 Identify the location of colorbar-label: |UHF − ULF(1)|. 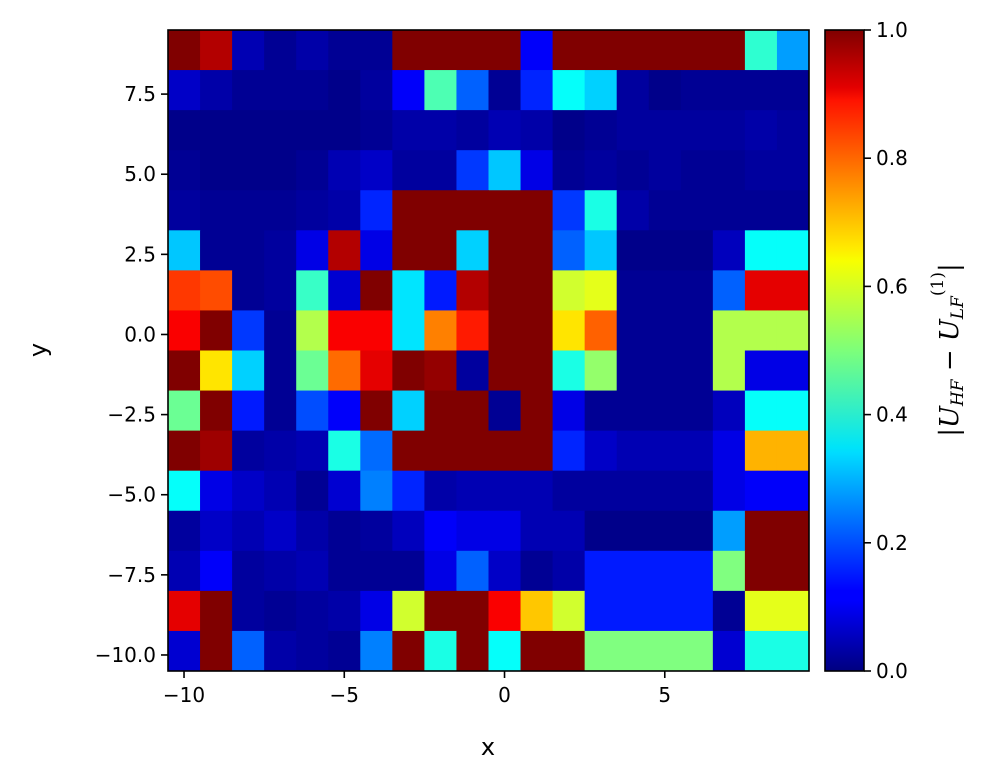
(948, 350).